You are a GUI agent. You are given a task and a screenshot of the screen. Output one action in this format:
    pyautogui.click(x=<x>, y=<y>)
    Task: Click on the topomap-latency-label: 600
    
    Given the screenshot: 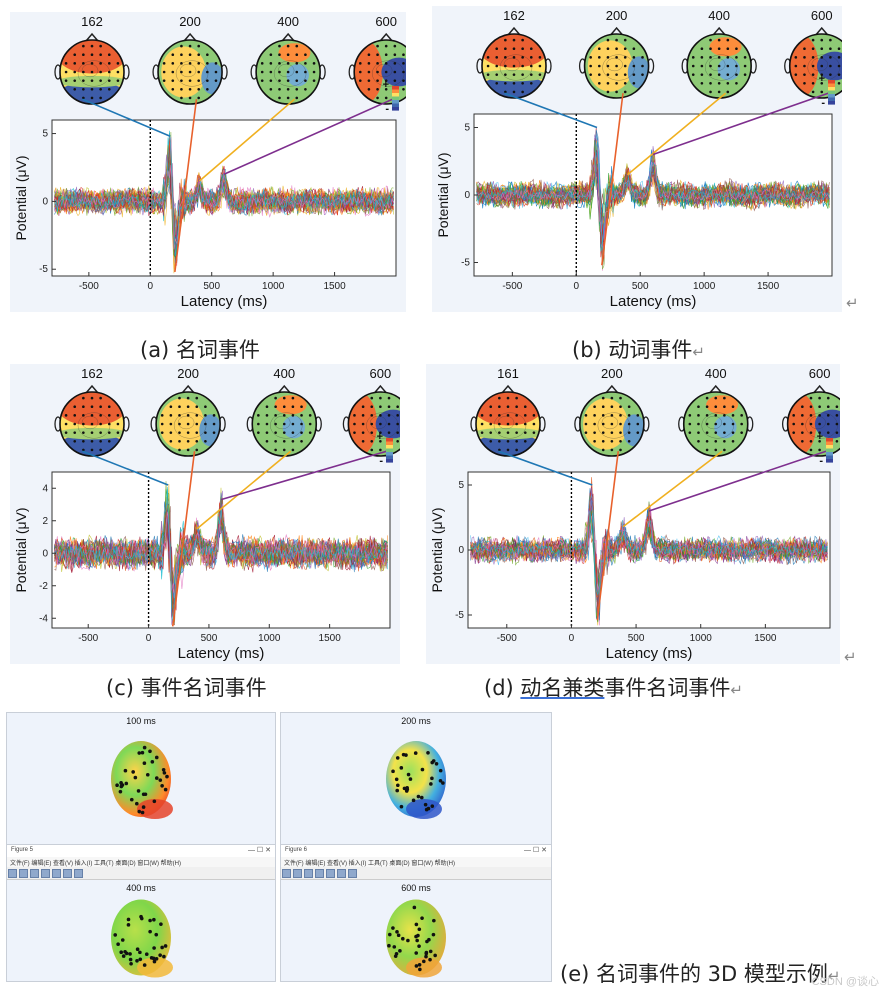 What is the action you would take?
    pyautogui.click(x=386, y=21)
    